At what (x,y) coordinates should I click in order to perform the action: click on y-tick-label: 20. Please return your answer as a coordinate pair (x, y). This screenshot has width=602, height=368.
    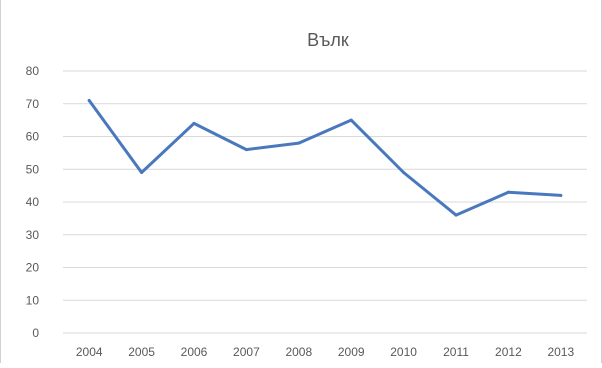
    Looking at the image, I should click on (33, 268).